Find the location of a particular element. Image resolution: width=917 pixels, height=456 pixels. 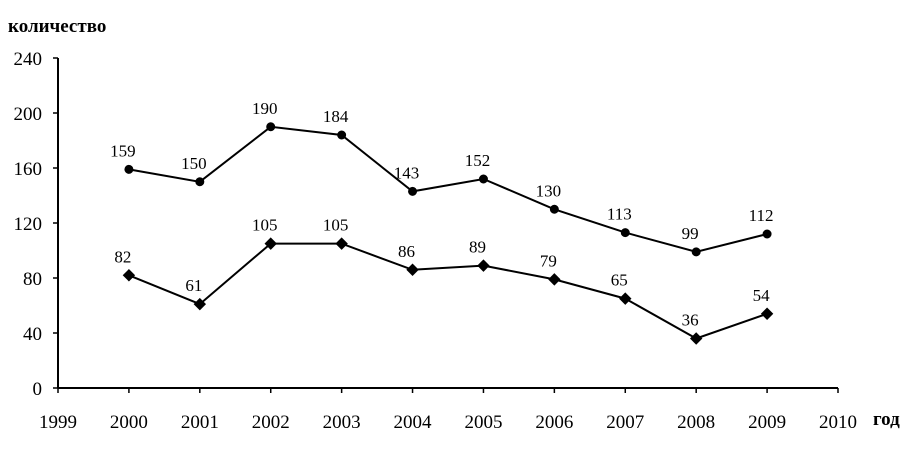

x-tick-label: 2000 is located at coordinates (129, 422).